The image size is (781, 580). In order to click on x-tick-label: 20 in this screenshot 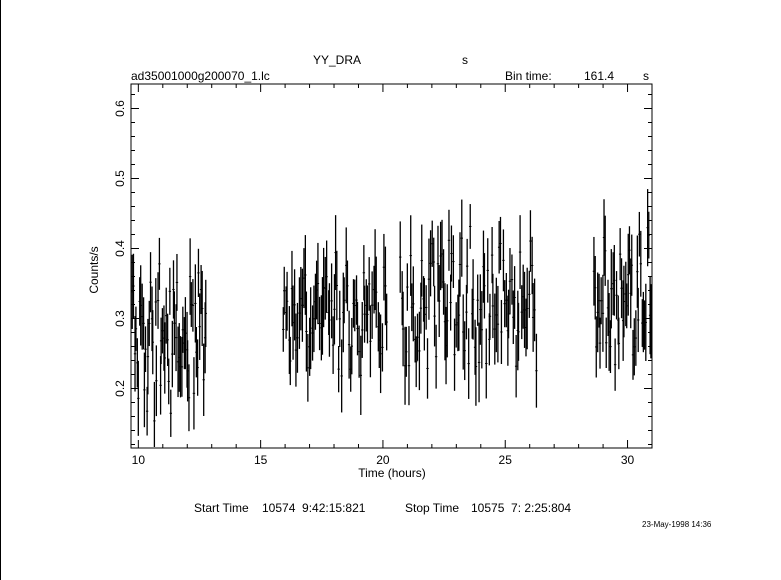, I will do `click(383, 460)`.